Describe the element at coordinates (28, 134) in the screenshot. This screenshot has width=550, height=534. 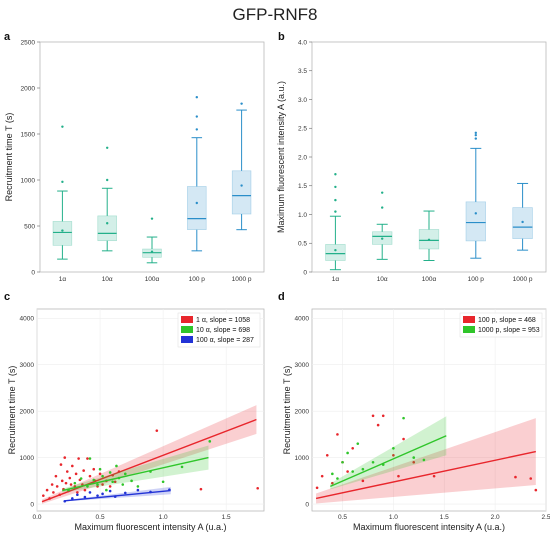
I see `y-tick-label: 1500` at that location.